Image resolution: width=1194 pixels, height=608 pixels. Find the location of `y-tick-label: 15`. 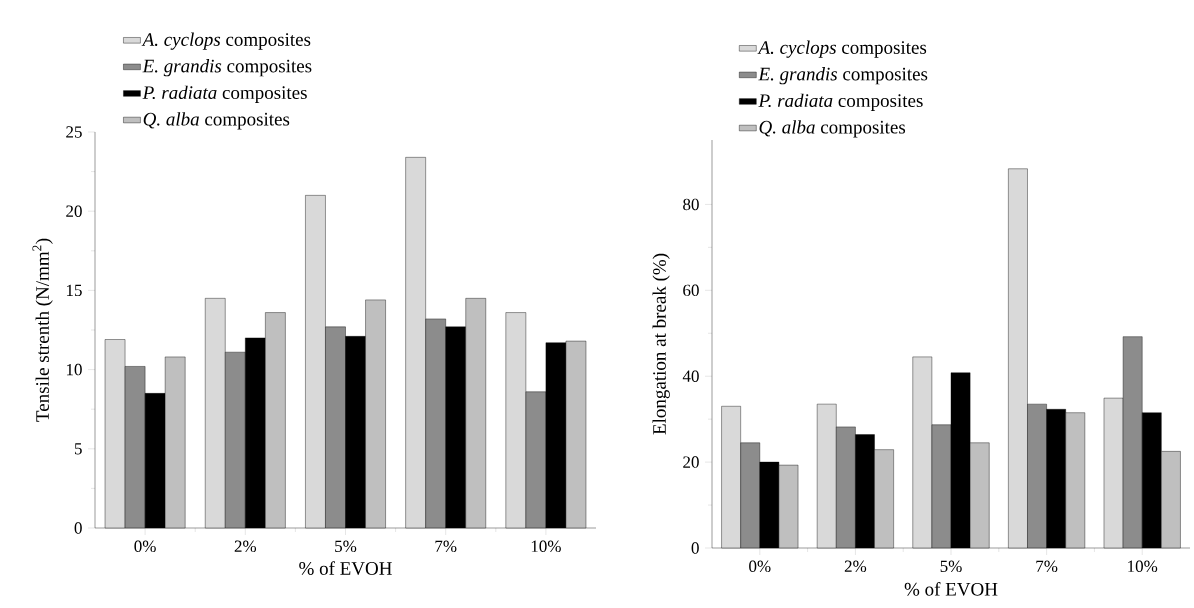

y-tick-label: 15 is located at coordinates (74, 290).